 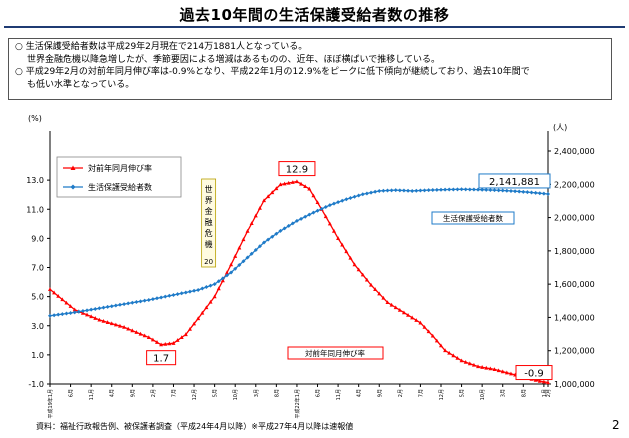 What do you see at coordinates (574, 351) in the screenshot?
I see `right-tick-label: 1,200,000` at bounding box center [574, 351].